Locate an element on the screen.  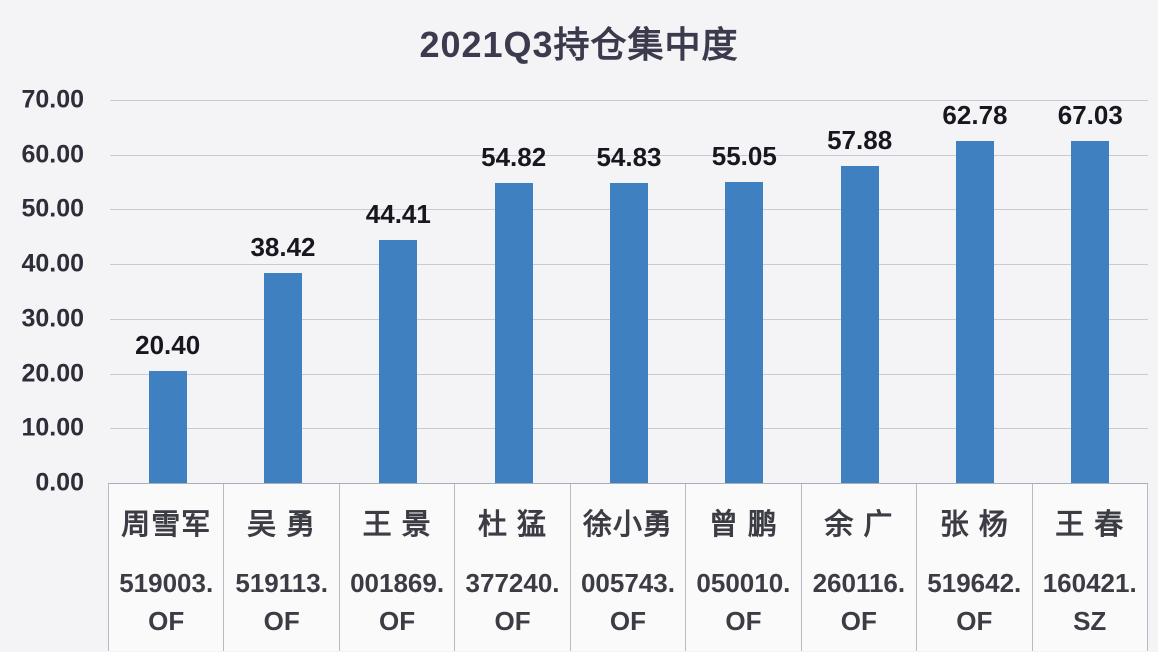
bar-column: 54.82 is located at coordinates (513, 291).